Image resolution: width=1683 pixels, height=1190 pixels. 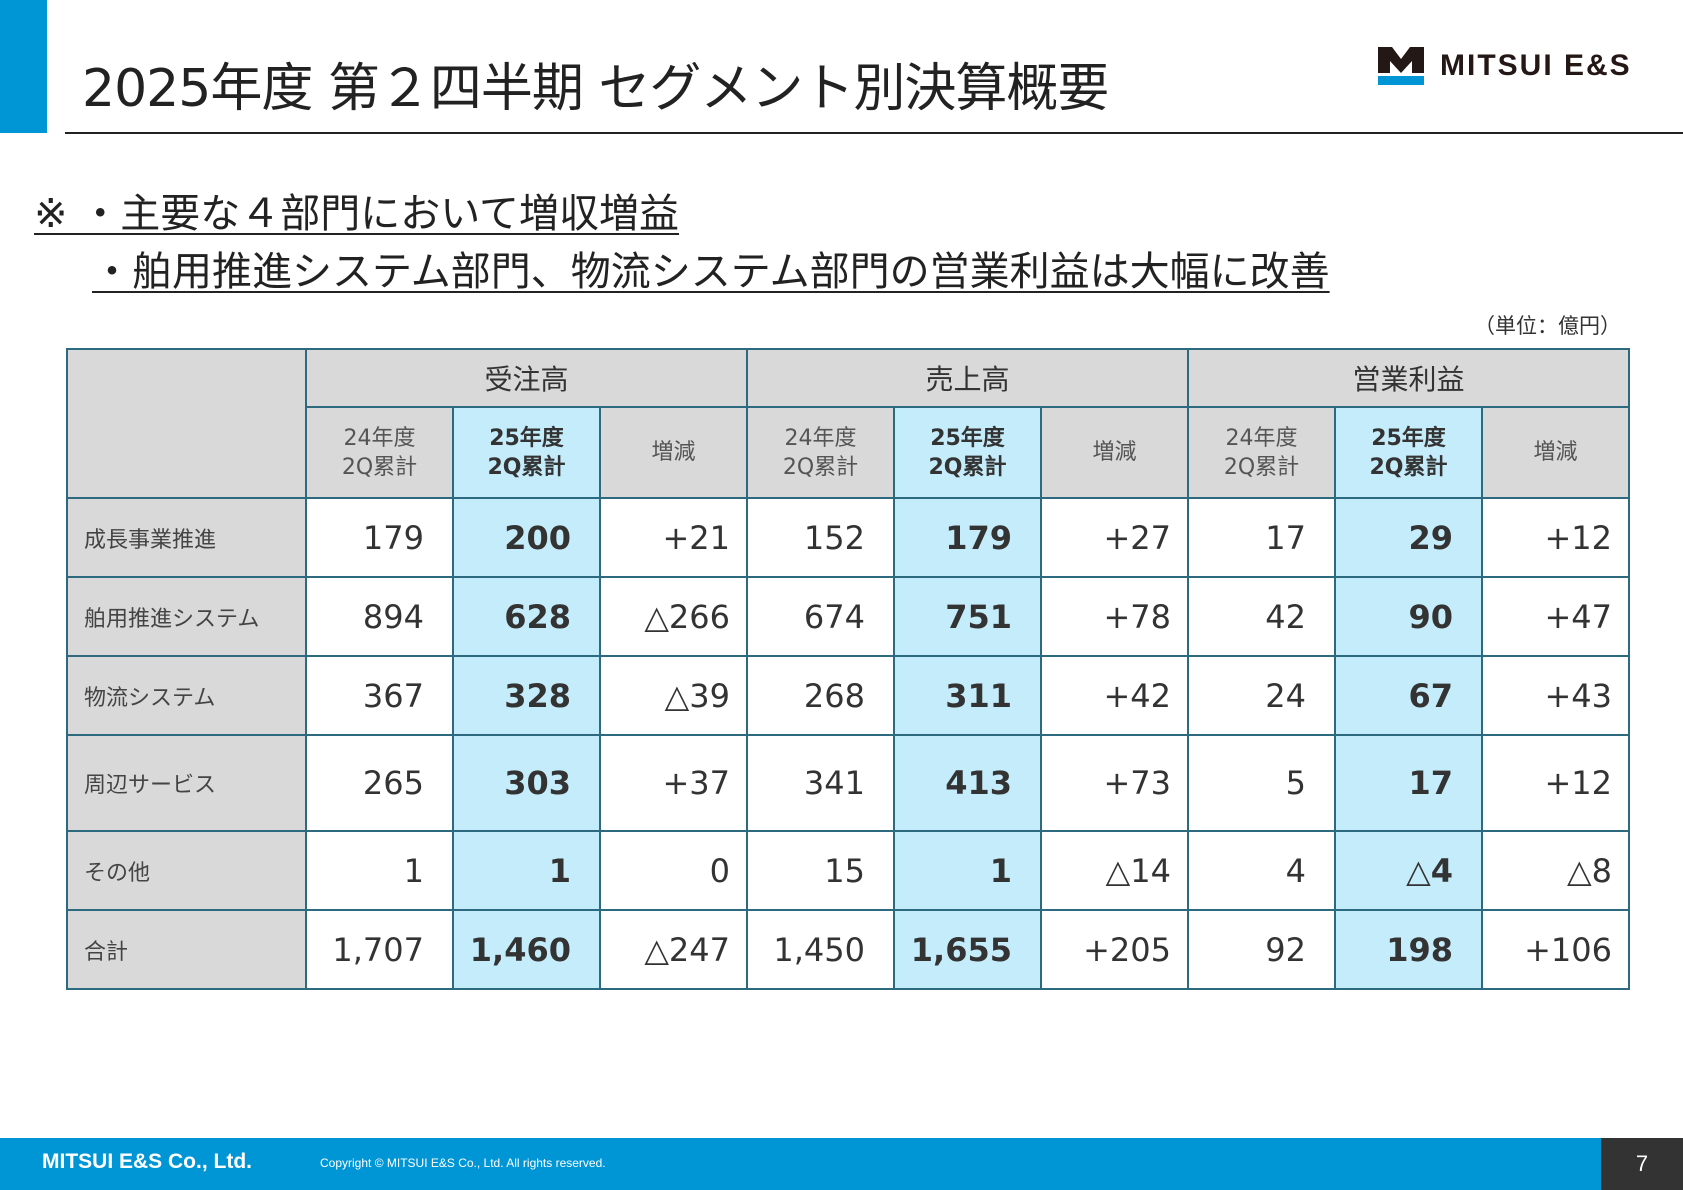 What do you see at coordinates (186, 783) in the screenshot?
I see `row-label: 周辺サービス` at bounding box center [186, 783].